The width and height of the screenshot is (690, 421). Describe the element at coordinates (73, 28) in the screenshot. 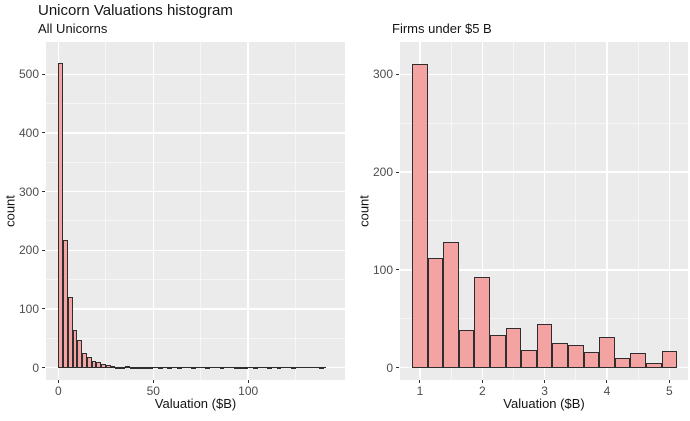

I see `panel-subtitle: All Unicorns` at that location.